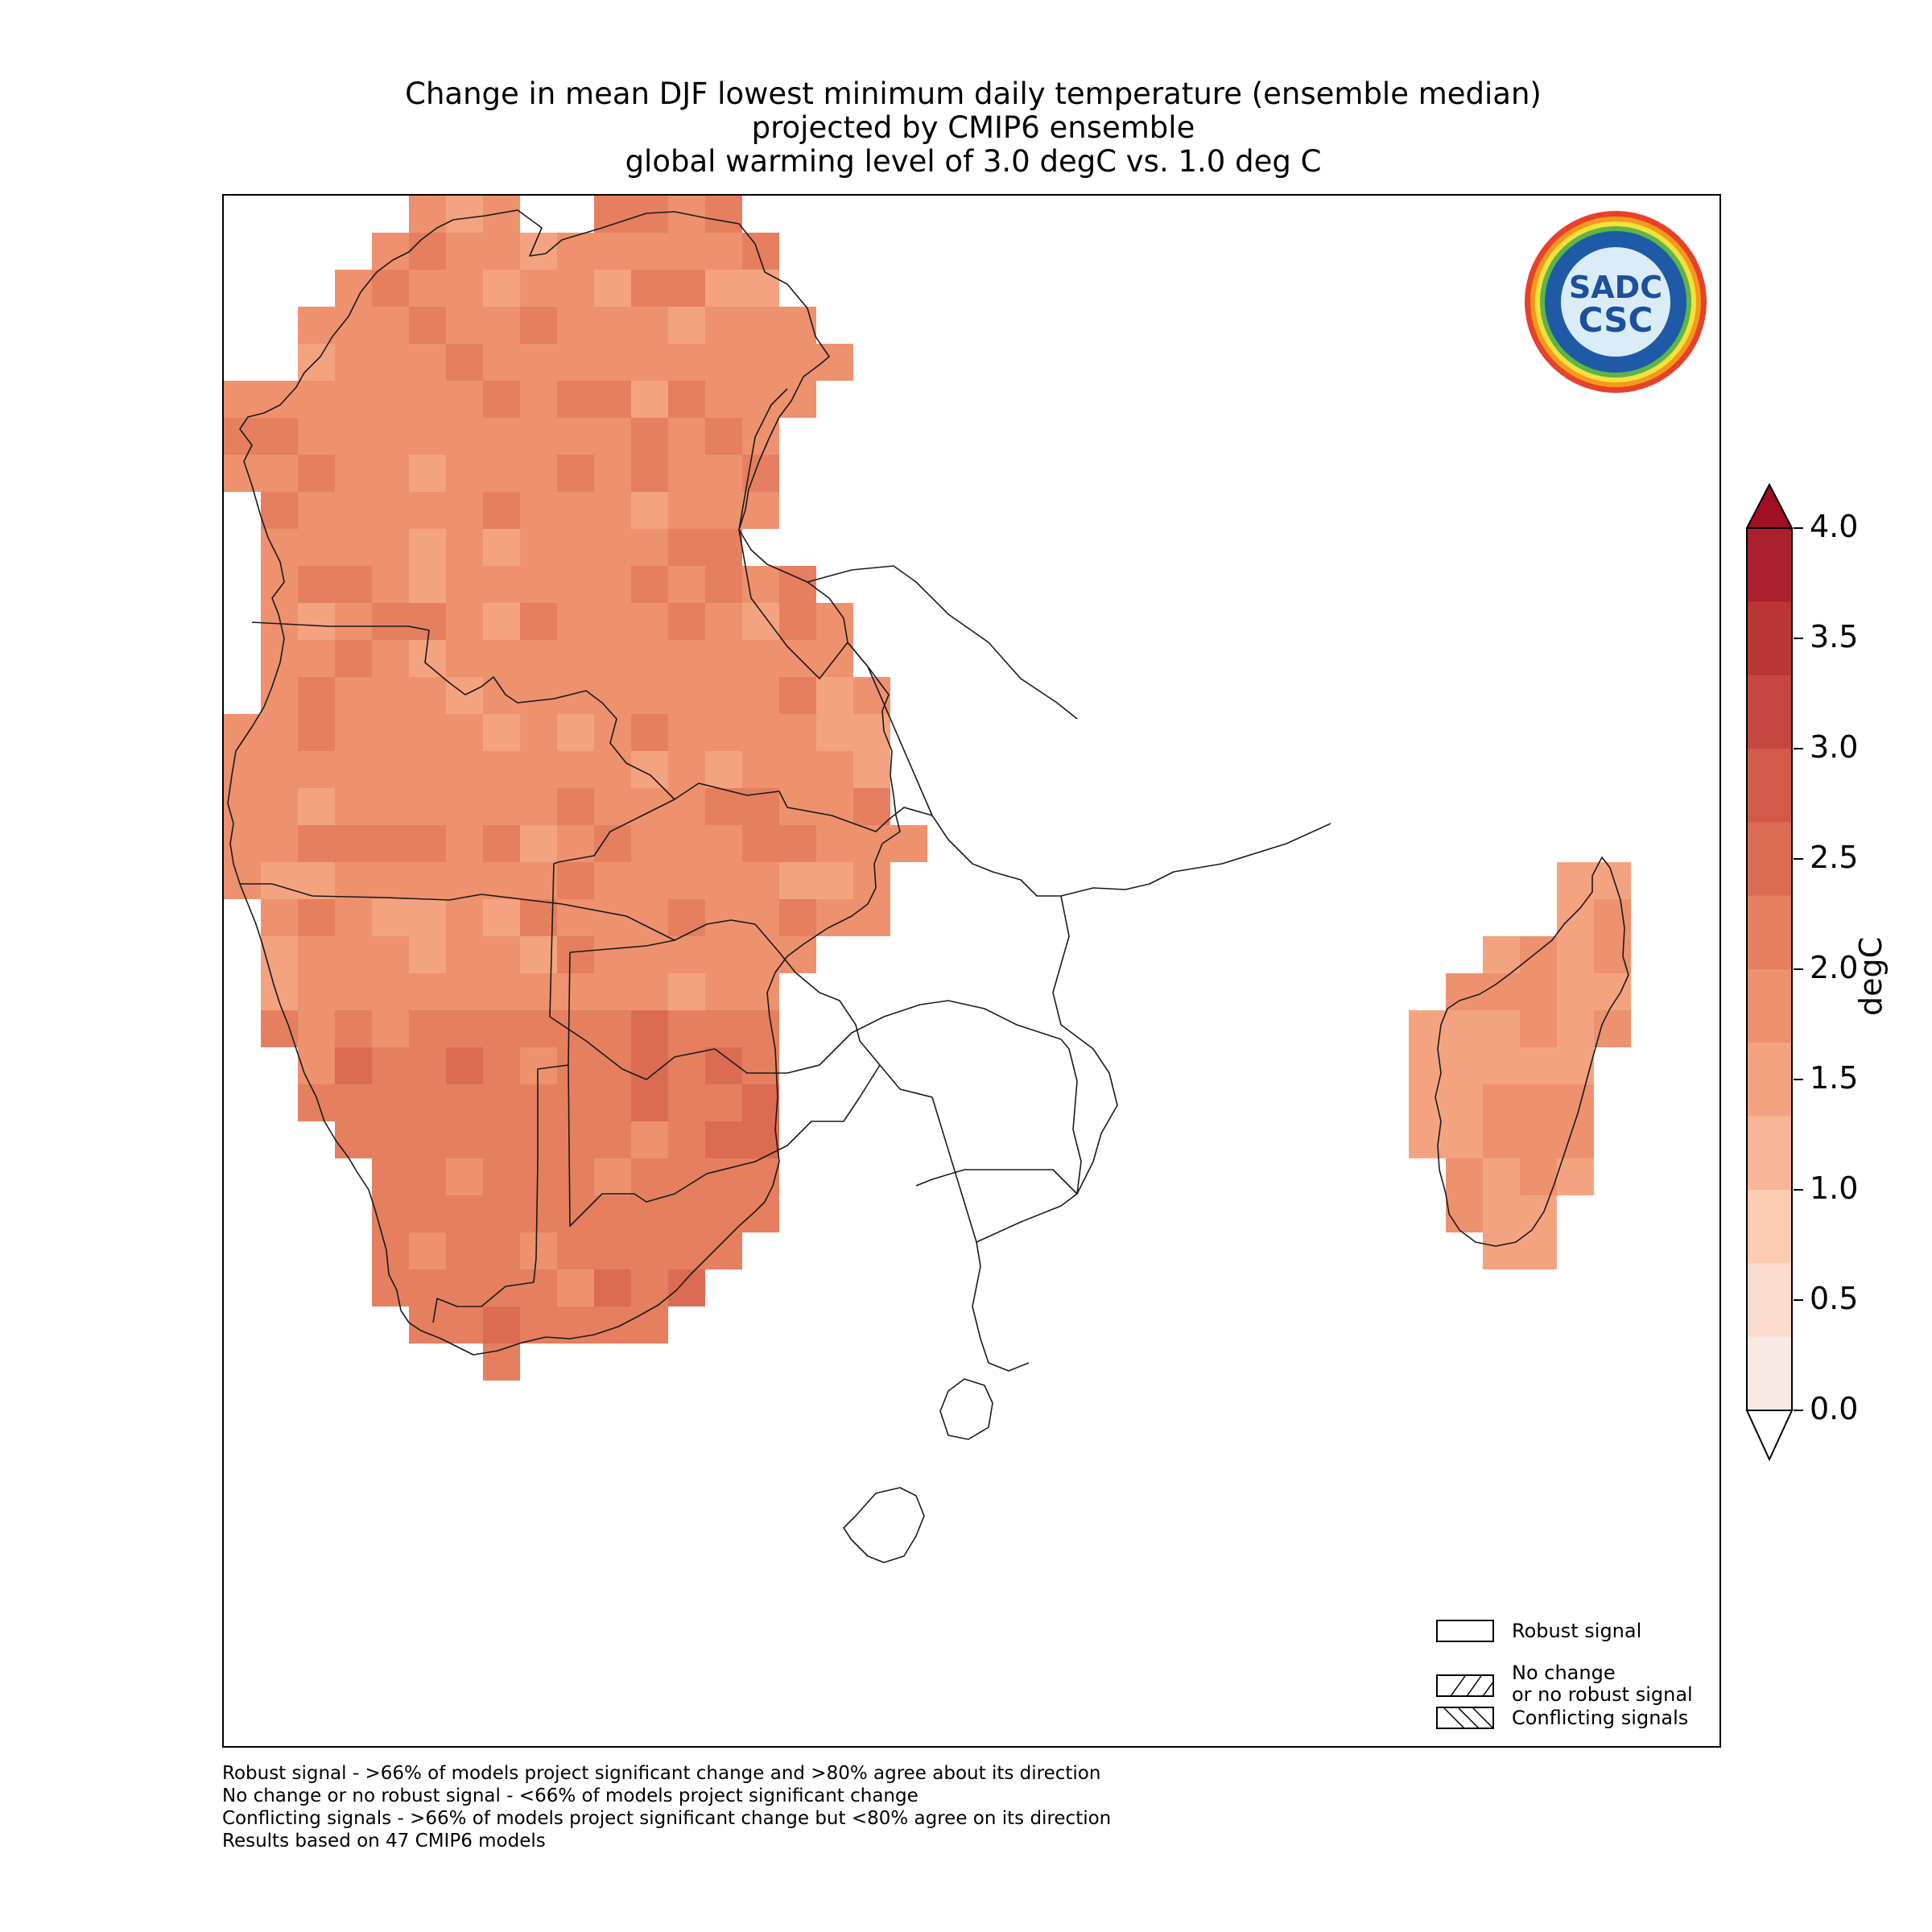  Describe the element at coordinates (1770, 1153) in the screenshot. I see `colorbar-segment` at that location.